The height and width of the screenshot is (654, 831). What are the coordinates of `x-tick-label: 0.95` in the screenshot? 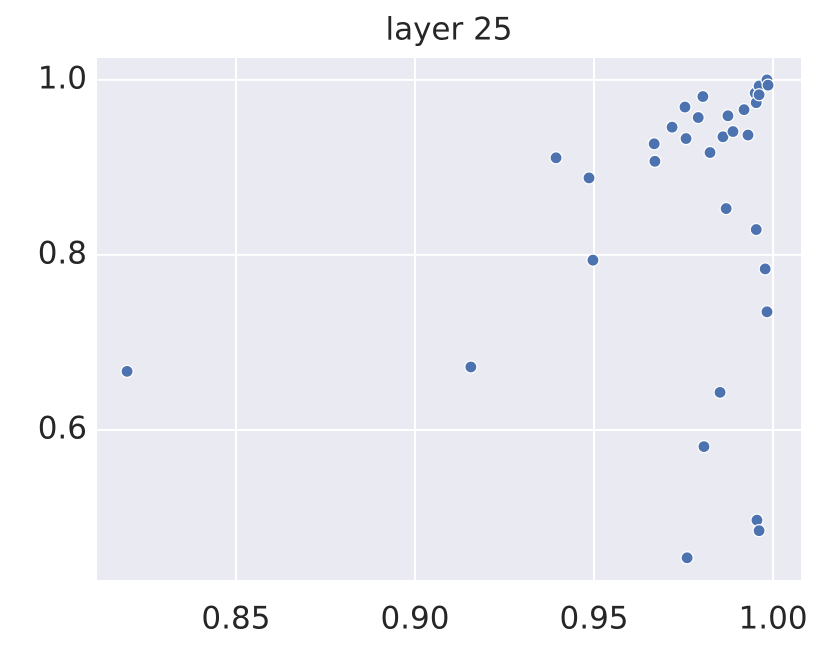 It's located at (594, 619).